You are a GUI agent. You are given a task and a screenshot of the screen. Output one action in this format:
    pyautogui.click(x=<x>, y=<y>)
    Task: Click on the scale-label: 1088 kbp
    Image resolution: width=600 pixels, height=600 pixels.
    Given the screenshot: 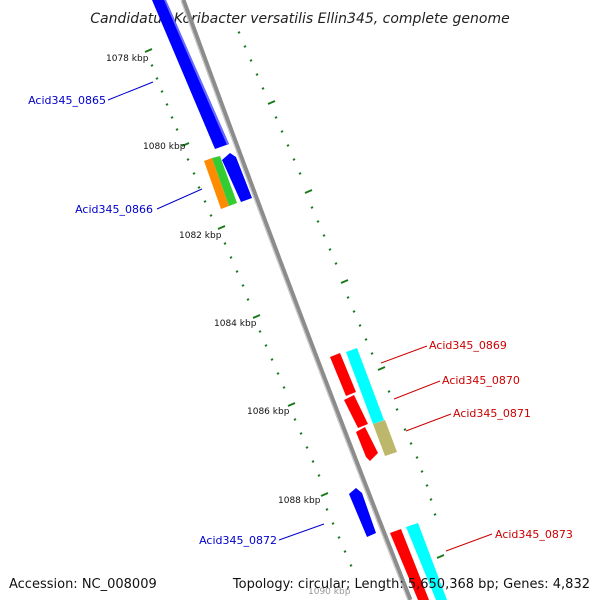 What is the action you would take?
    pyautogui.click(x=299, y=501)
    